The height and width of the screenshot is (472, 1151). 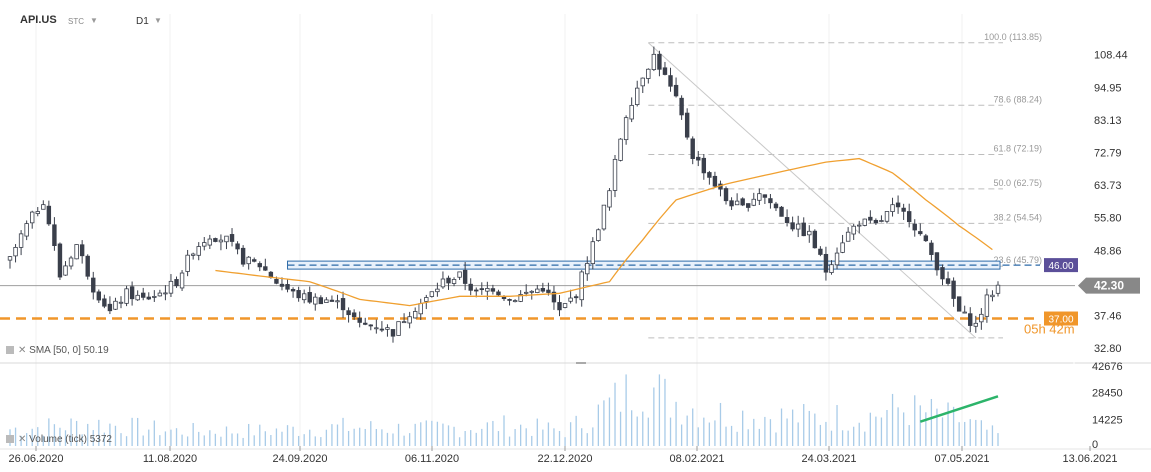 What do you see at coordinates (1017, 217) in the screenshot?
I see `fib-level-label: 38.2 (54.54)` at bounding box center [1017, 217].